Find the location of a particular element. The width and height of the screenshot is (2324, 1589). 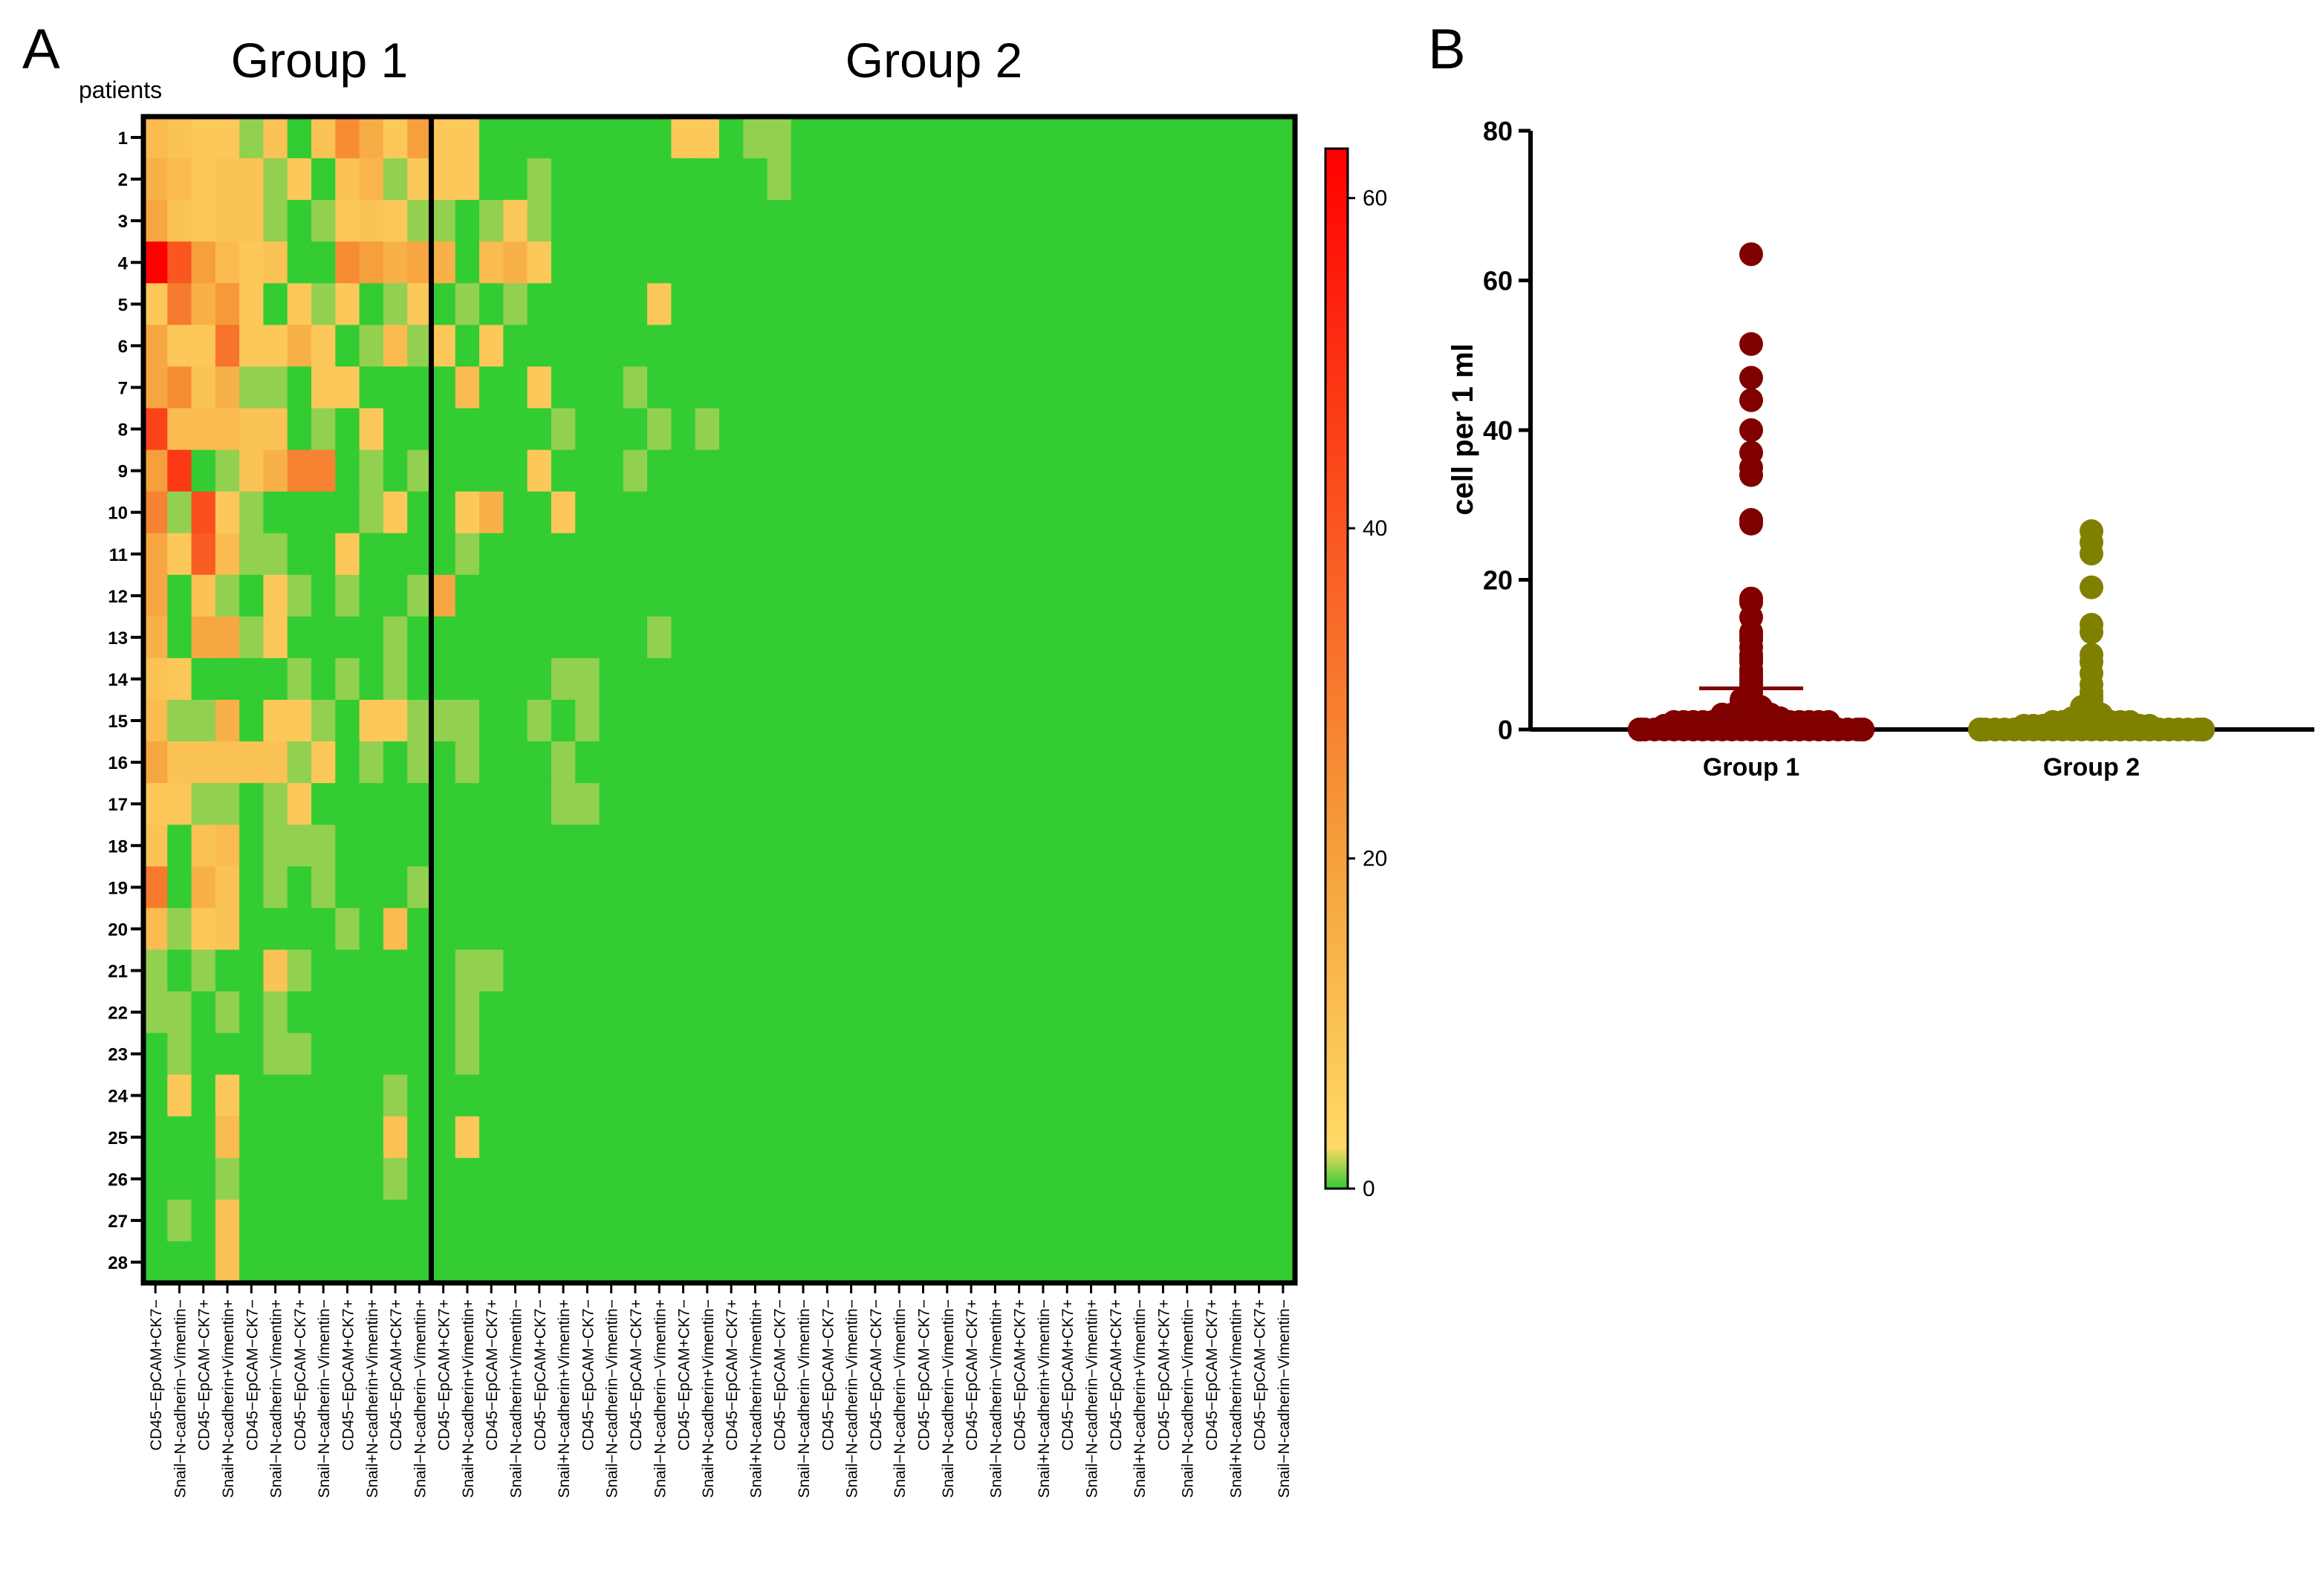

row-label: 25 is located at coordinates (118, 1138).